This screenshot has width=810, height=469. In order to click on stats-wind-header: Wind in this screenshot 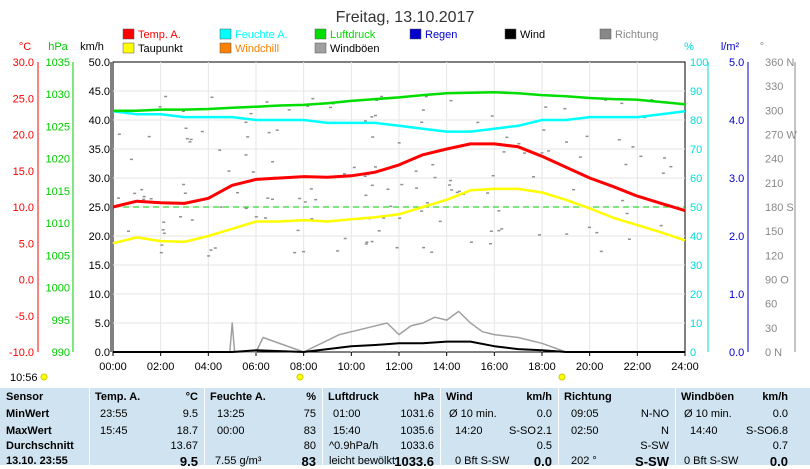, I will do `click(459, 397)`.